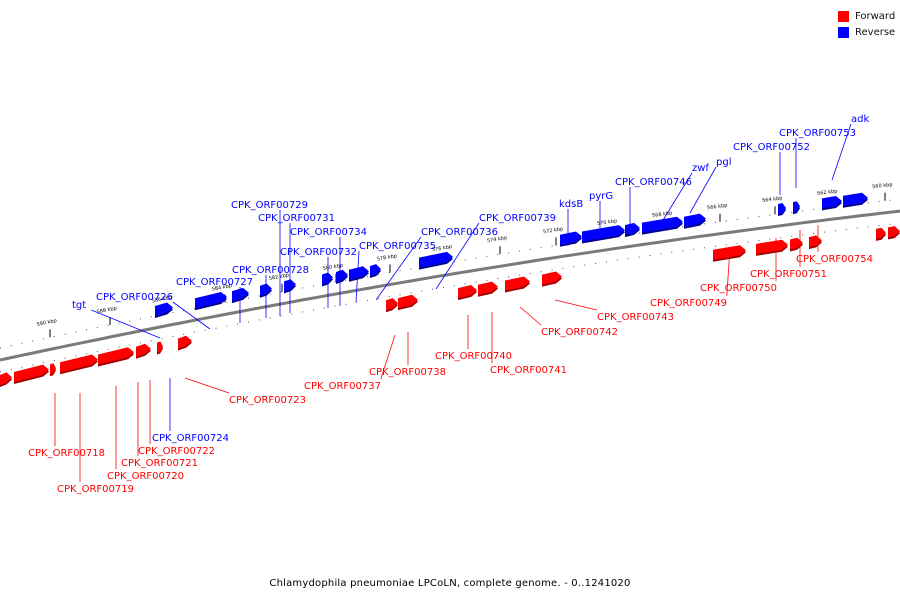 The width and height of the screenshot is (900, 600). What do you see at coordinates (407, 372) in the screenshot?
I see `gene-label-cpk-orf00738: CPK_ORF00738` at bounding box center [407, 372].